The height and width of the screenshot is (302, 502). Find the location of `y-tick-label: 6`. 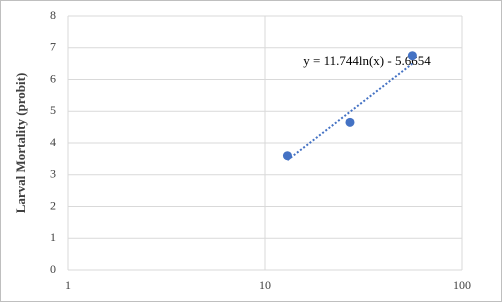

y-tick-label: 6 is located at coordinates (53, 78).